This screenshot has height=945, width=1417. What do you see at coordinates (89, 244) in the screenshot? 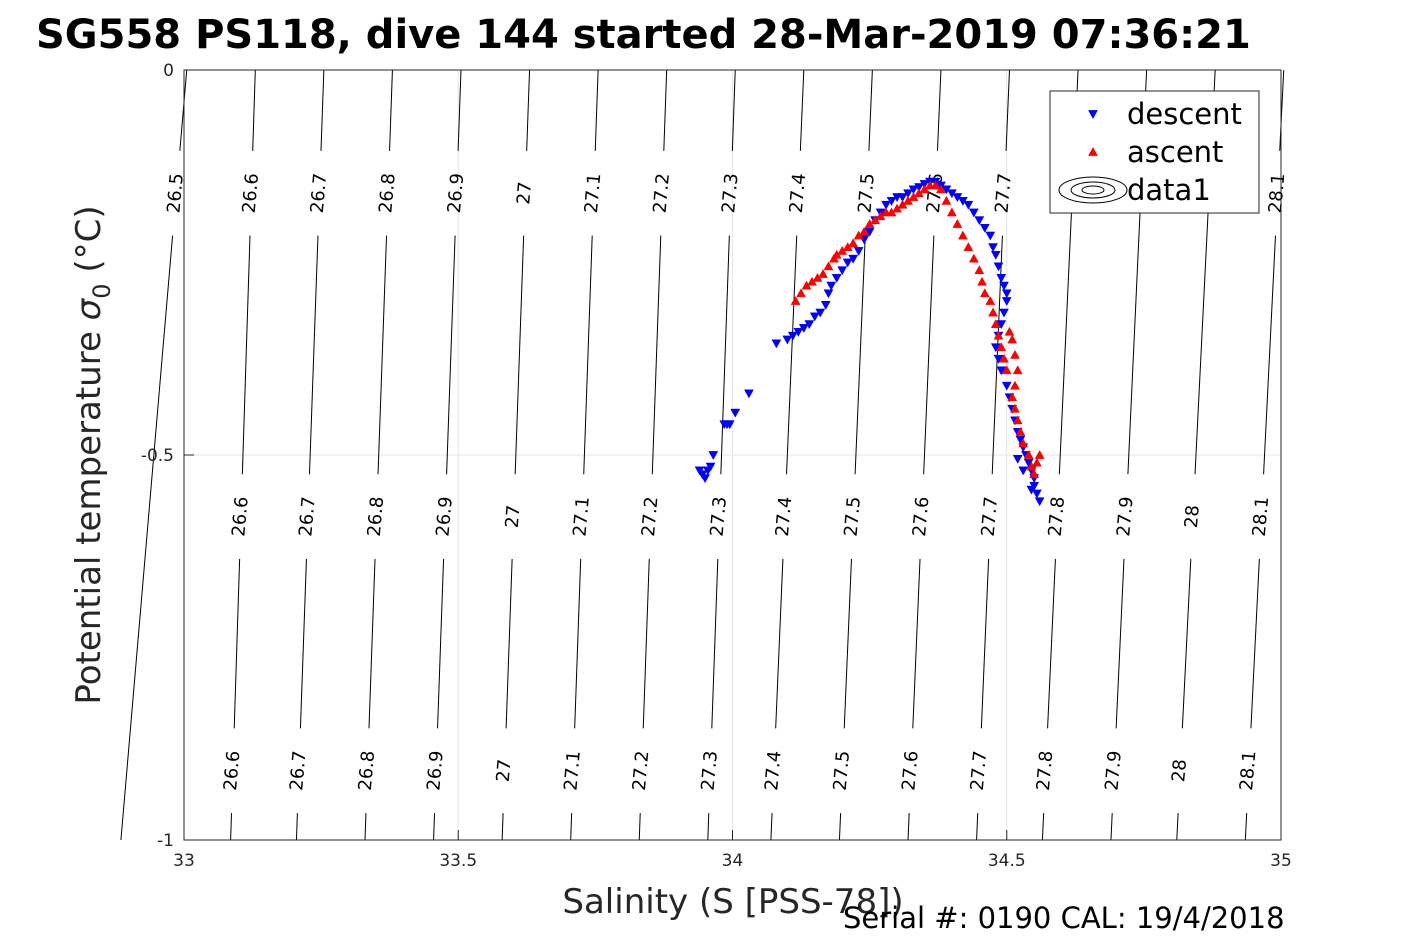
I see `y-axis-label-unit: (°C)` at bounding box center [89, 244].